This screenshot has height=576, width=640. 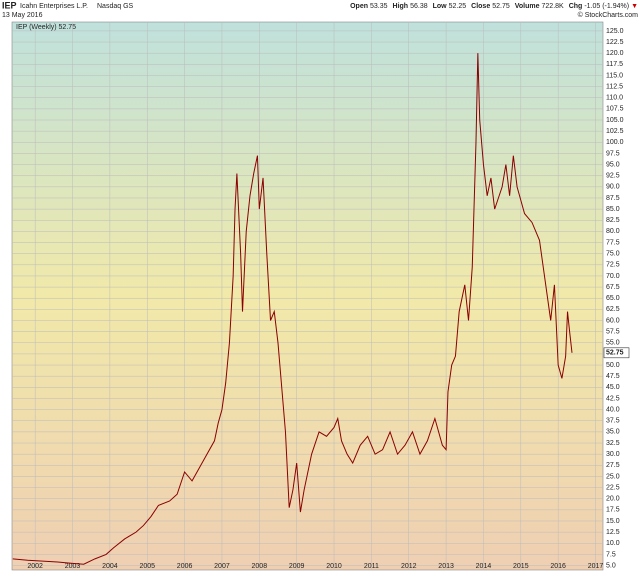 What do you see at coordinates (576, 6) in the screenshot?
I see `quote-label: Chg` at bounding box center [576, 6].